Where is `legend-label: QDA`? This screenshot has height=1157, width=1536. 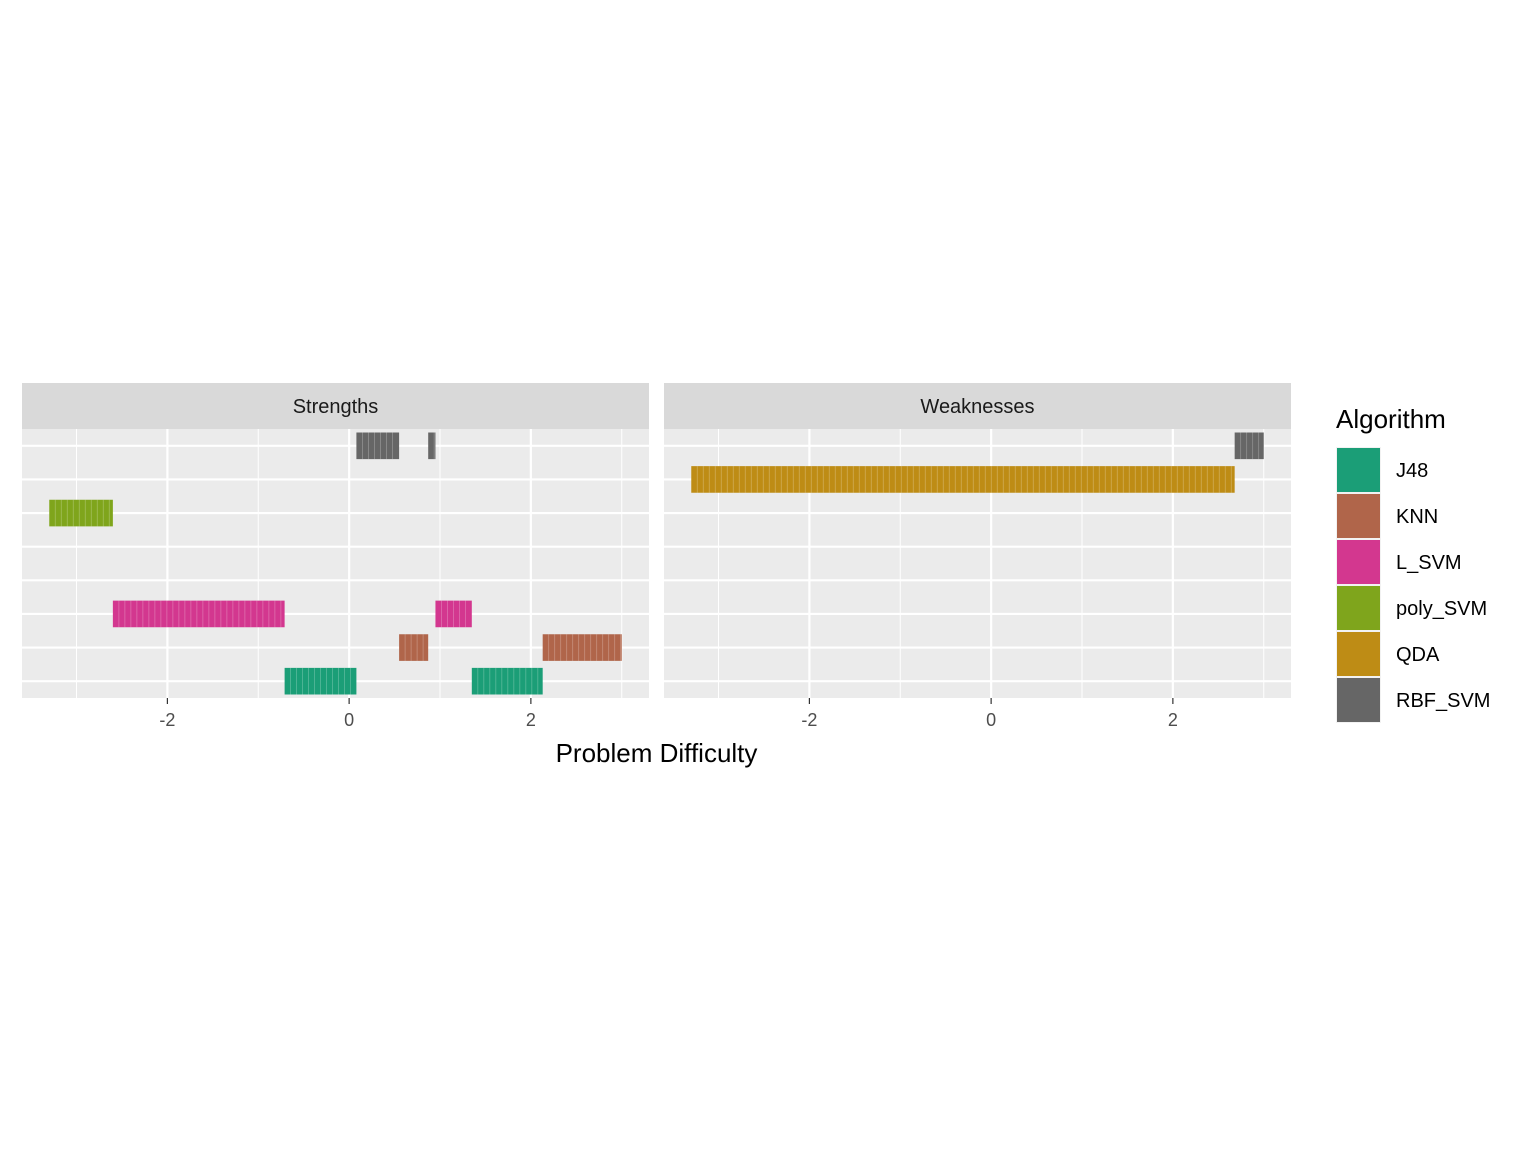 legend-label: QDA is located at coordinates (1418, 655).